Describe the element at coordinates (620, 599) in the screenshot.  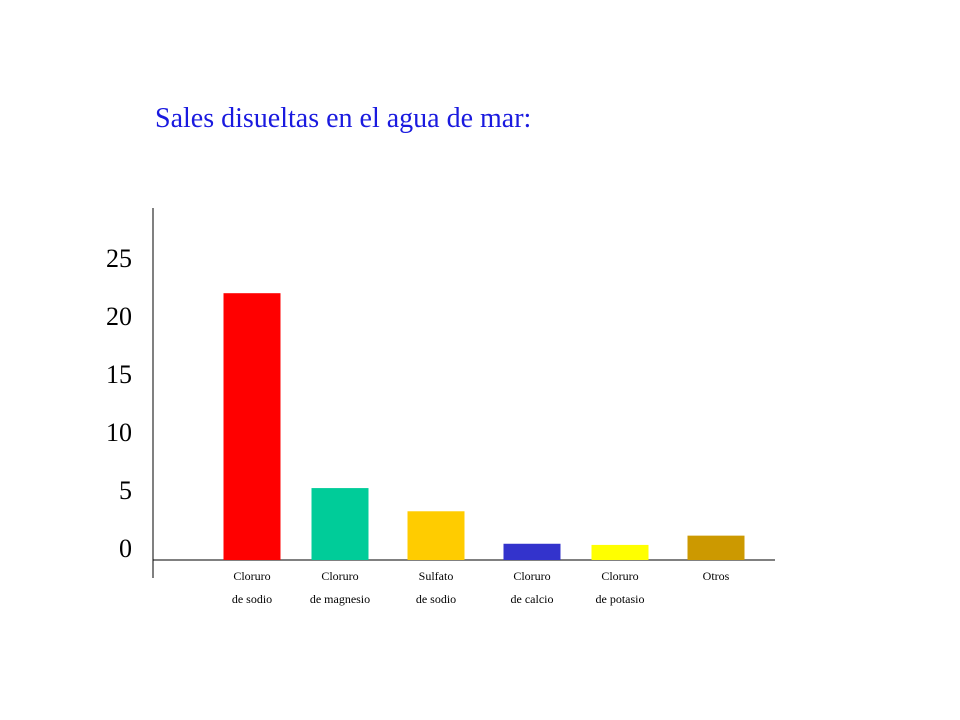
I see `x-tick-label: de potasio` at that location.